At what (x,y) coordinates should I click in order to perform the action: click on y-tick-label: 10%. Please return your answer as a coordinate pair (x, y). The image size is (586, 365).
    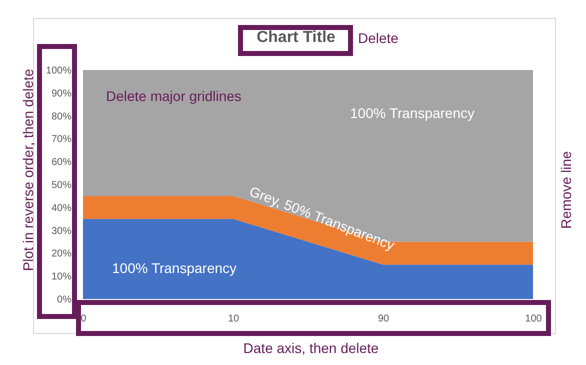
    Looking at the image, I should click on (61, 277).